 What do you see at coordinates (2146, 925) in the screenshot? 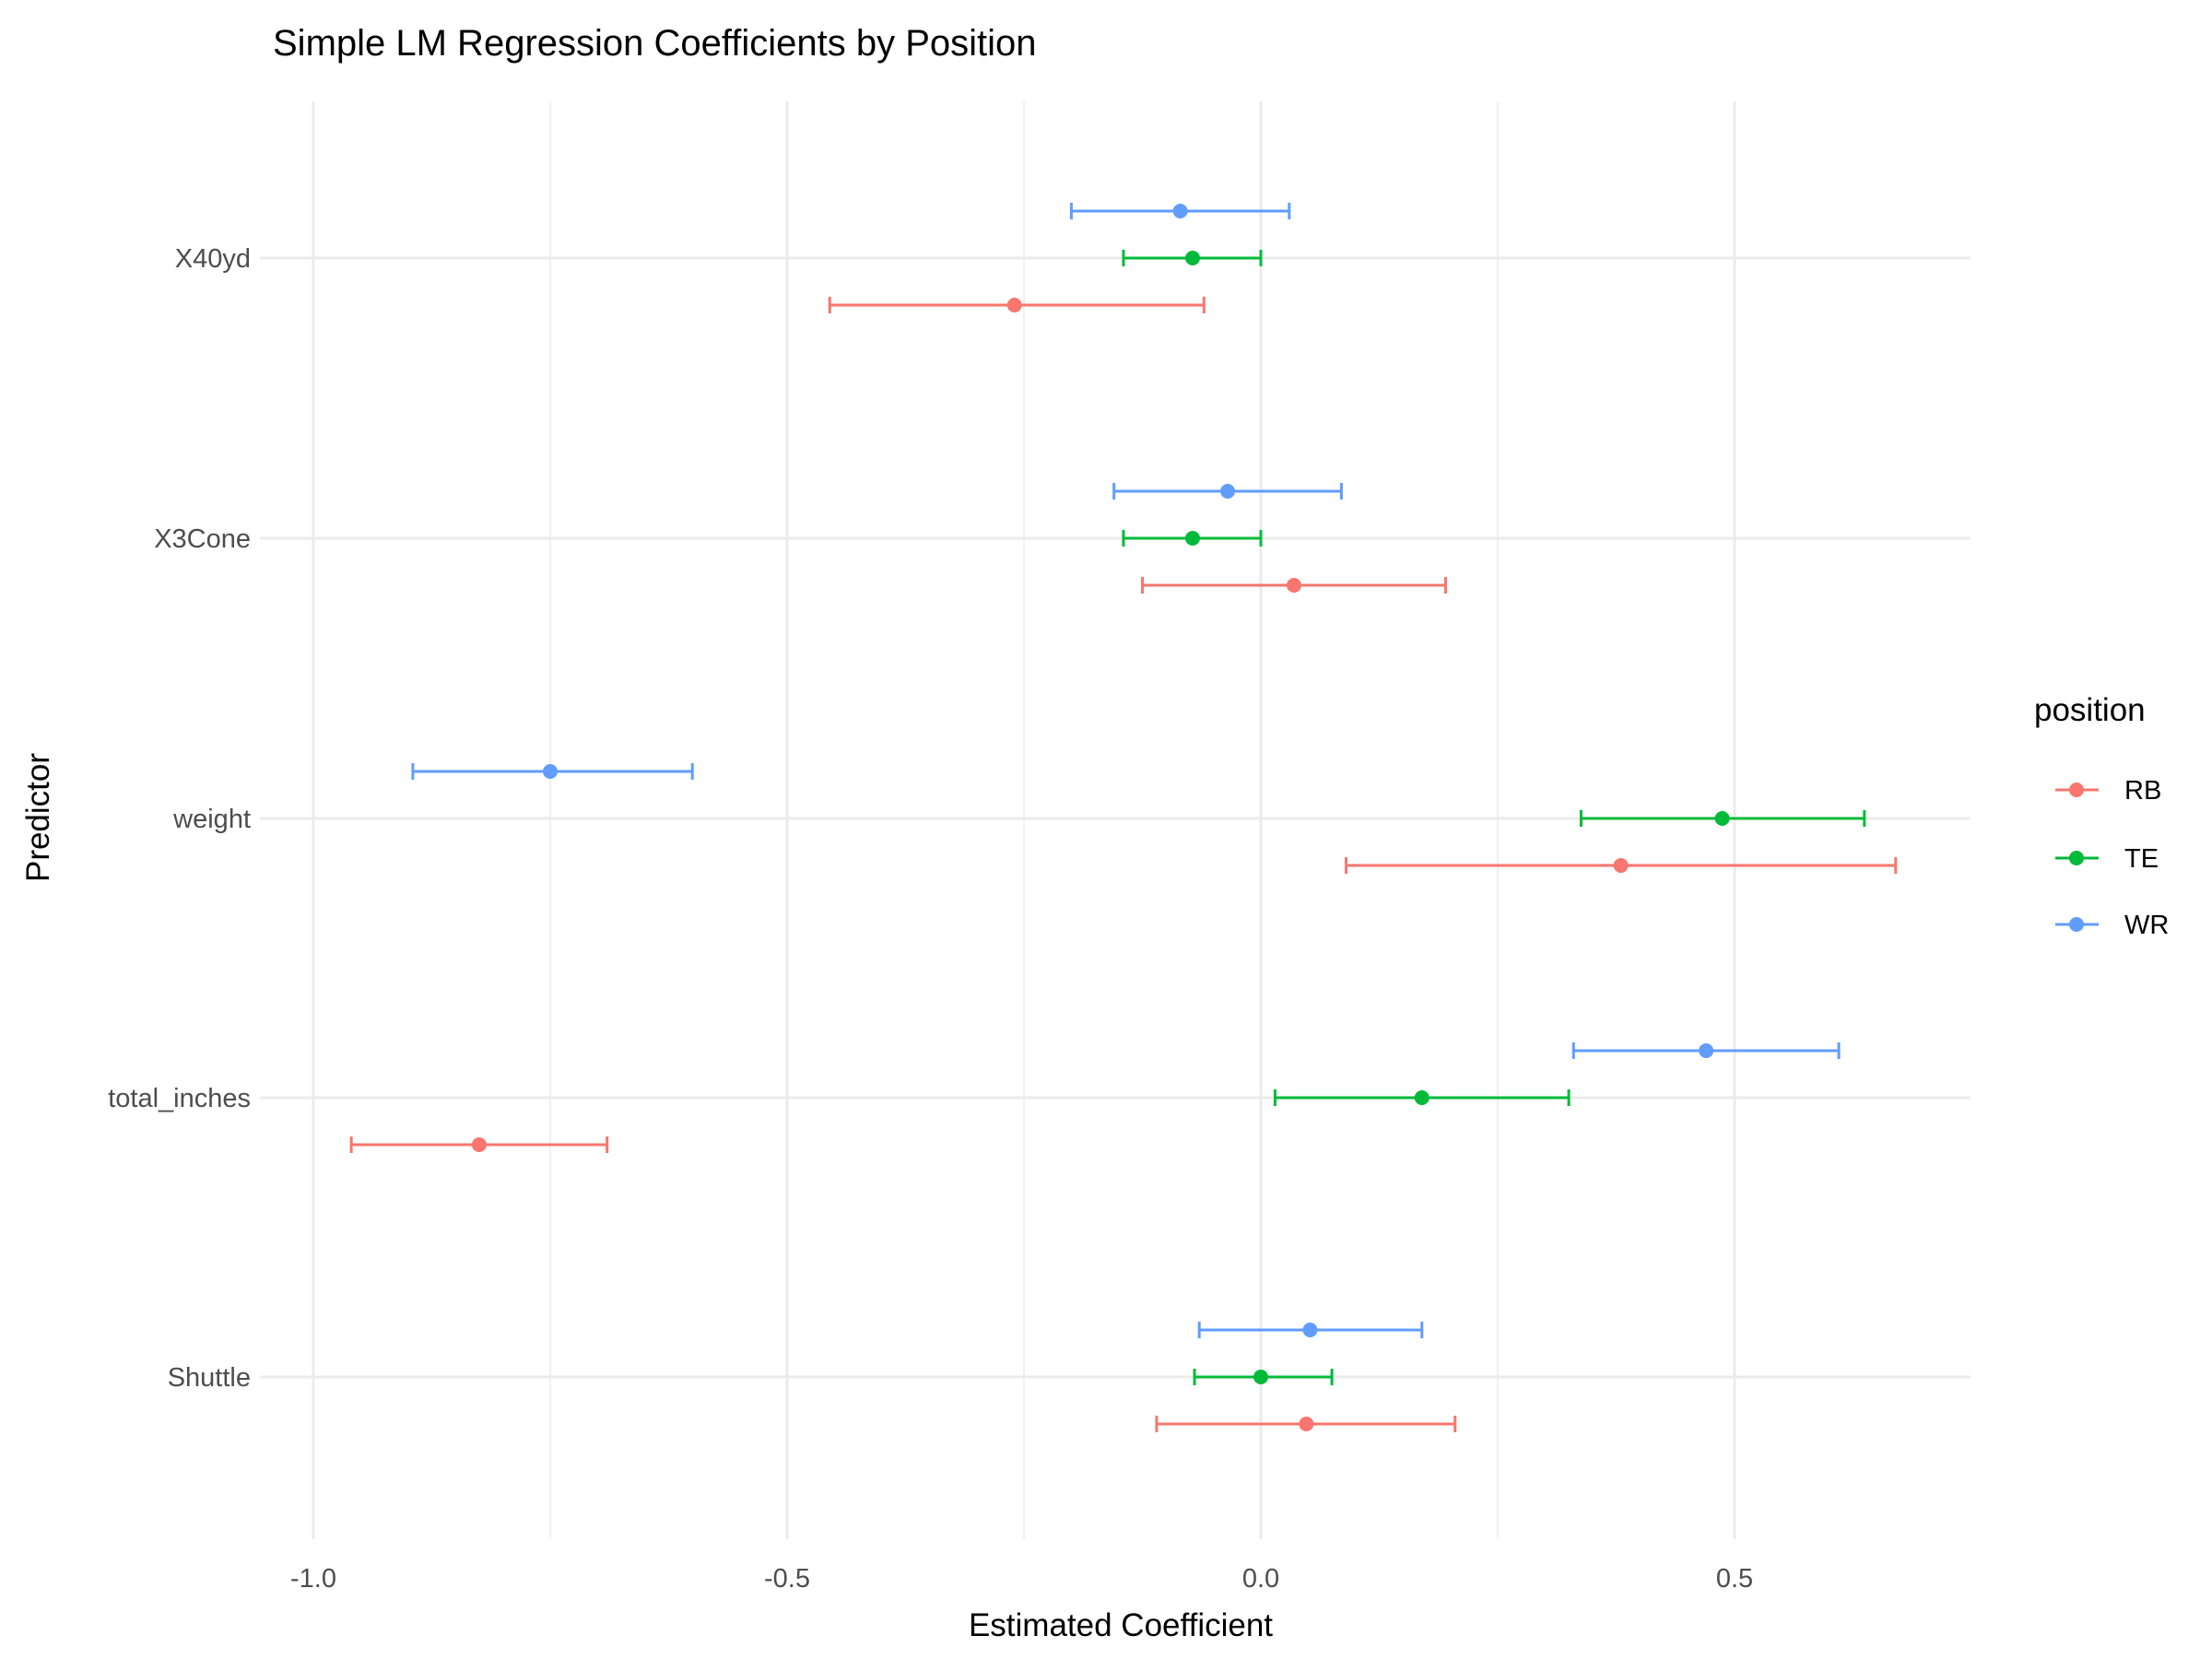
I see `legend-label: WR` at bounding box center [2146, 925].